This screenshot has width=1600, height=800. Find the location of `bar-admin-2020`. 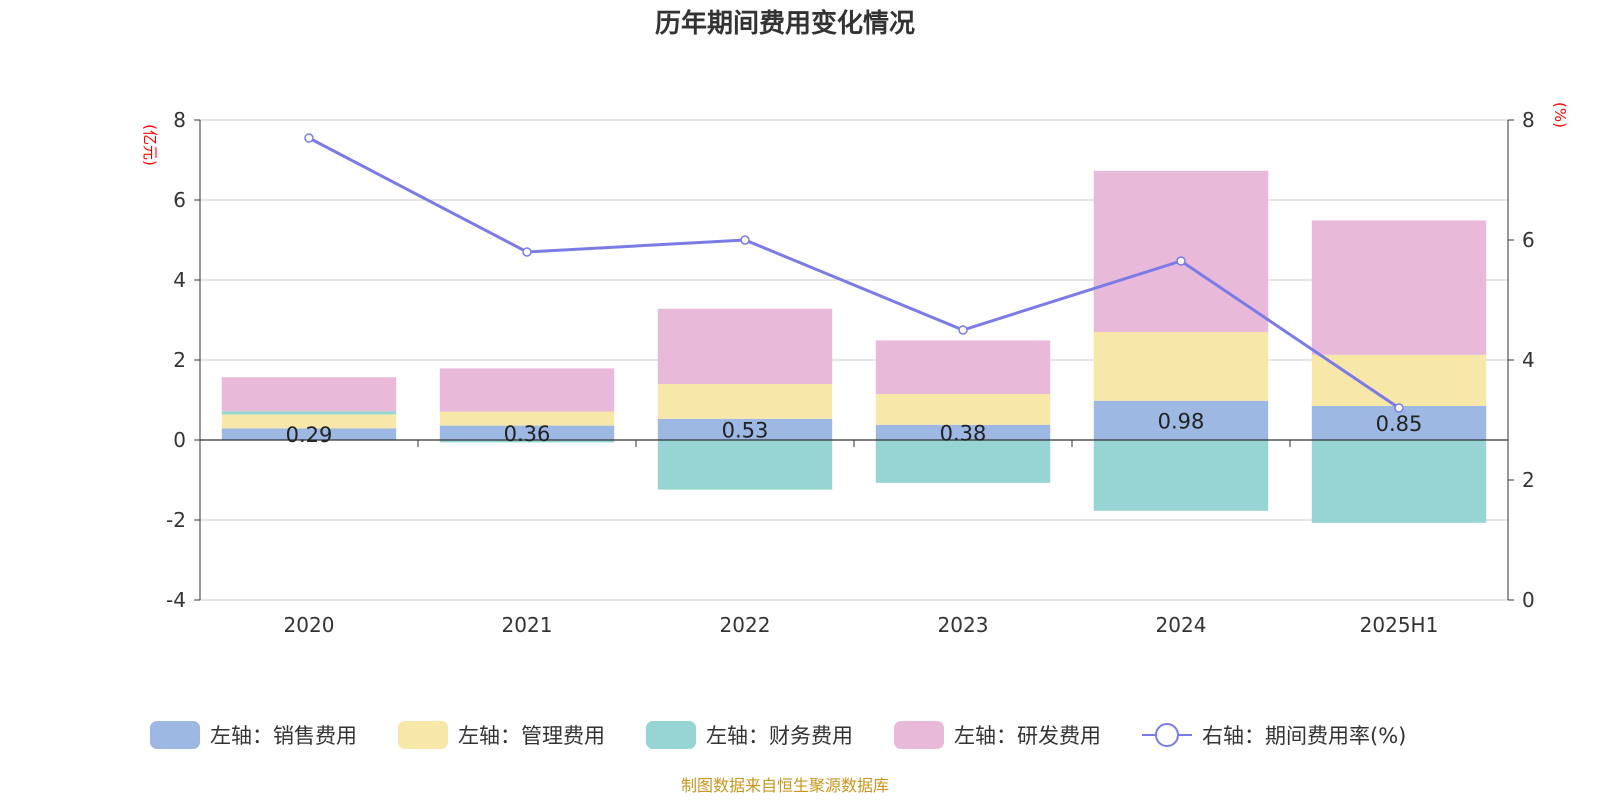

bar-admin-2020 is located at coordinates (309, 421).